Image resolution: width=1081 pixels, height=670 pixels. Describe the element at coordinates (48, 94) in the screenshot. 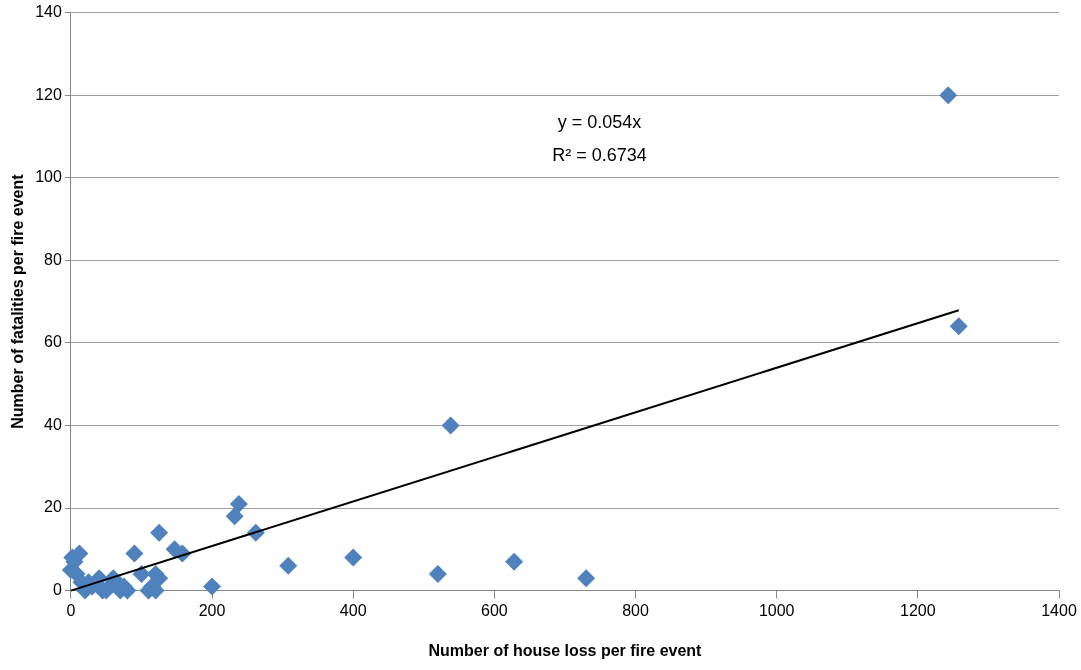

I see `y-tick-label: 120` at that location.